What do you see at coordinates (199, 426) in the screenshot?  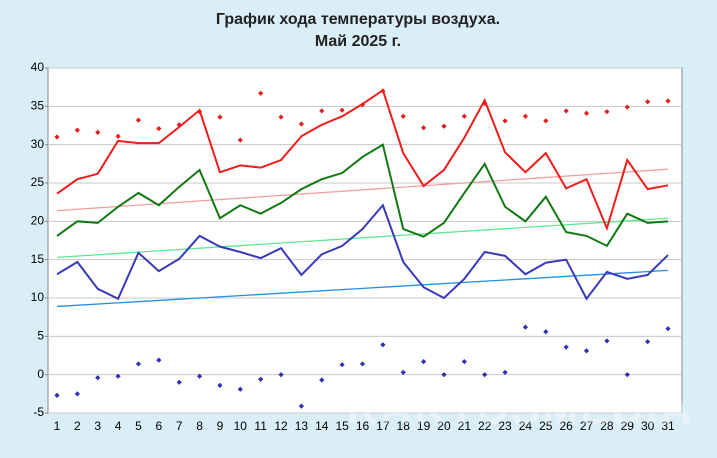 I see `x-tick-label: 8` at bounding box center [199, 426].